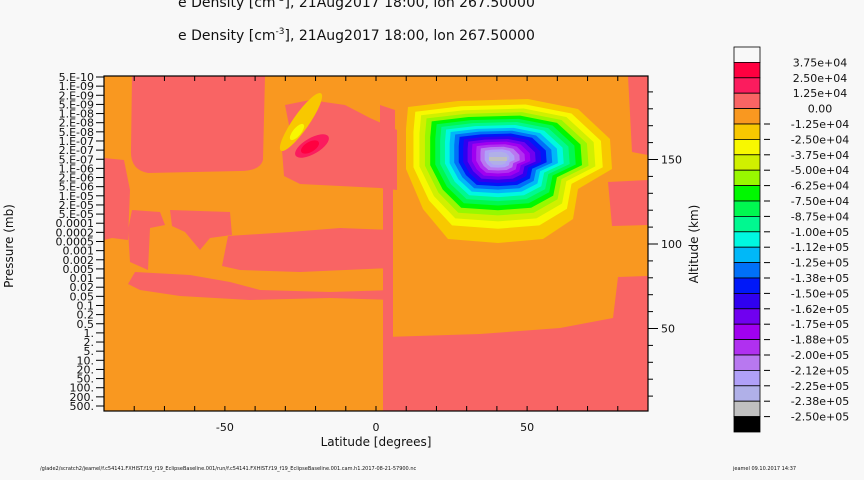 The height and width of the screenshot is (480, 864). What do you see at coordinates (75, 242) in the screenshot?
I see `pressure-tick-label: 0.0005` at bounding box center [75, 242].